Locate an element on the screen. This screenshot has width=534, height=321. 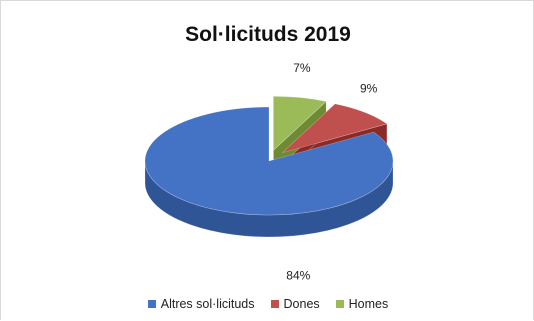
legend-label-dones: Dones is located at coordinates (301, 304).